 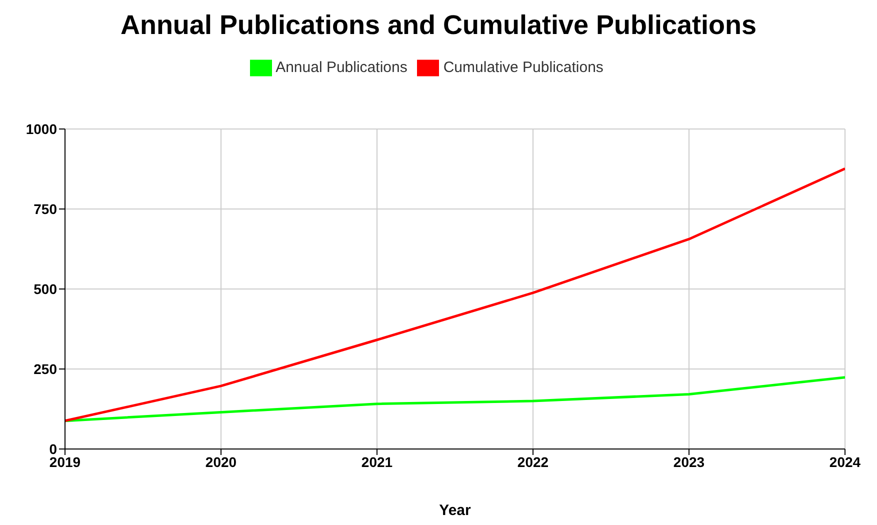 I want to click on x-tick-label: 2021, so click(x=377, y=462).